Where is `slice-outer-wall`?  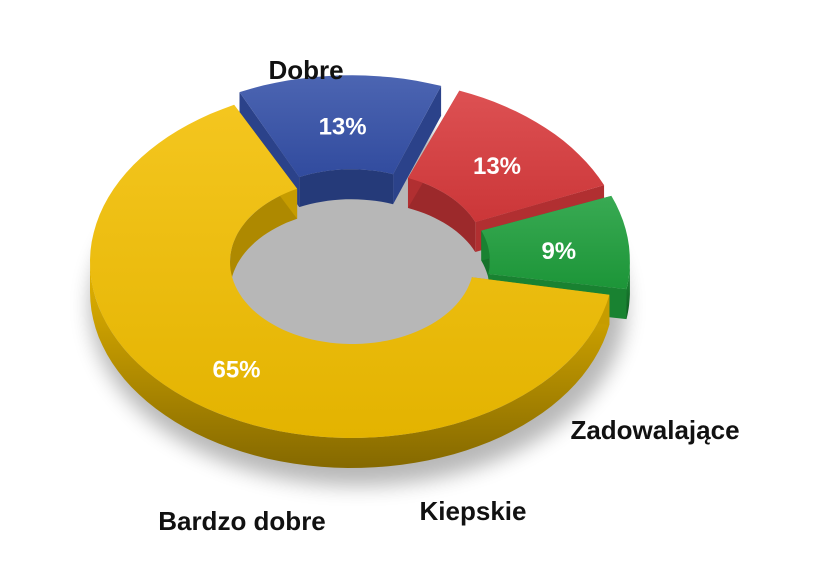
slice-outer-wall is located at coordinates (628, 290).